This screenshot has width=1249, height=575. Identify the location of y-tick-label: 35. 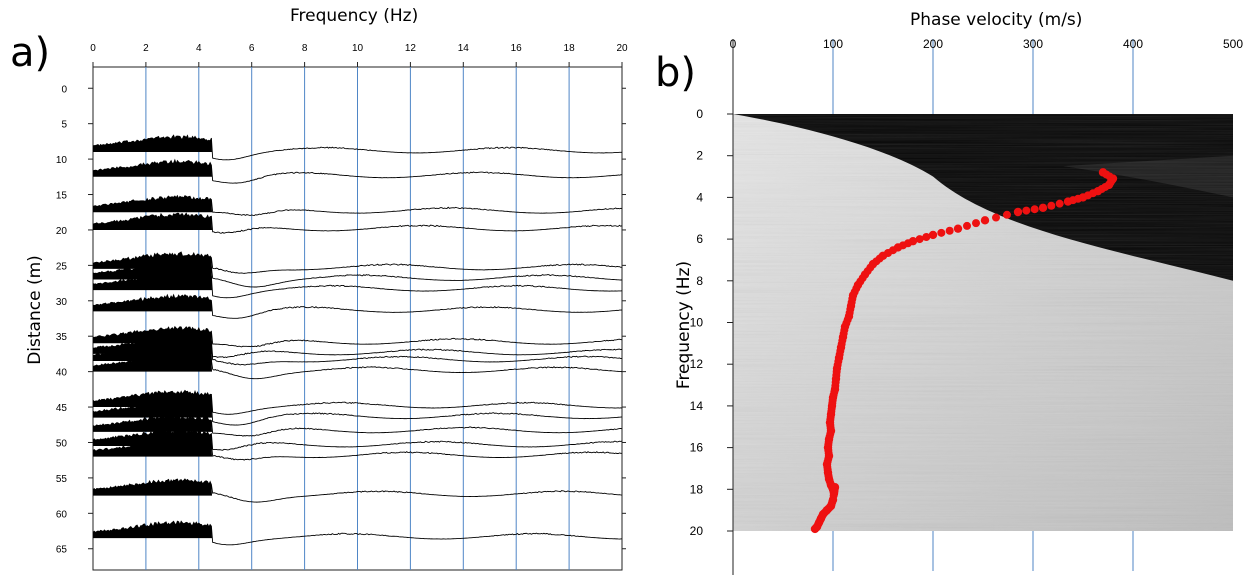
(62, 337).